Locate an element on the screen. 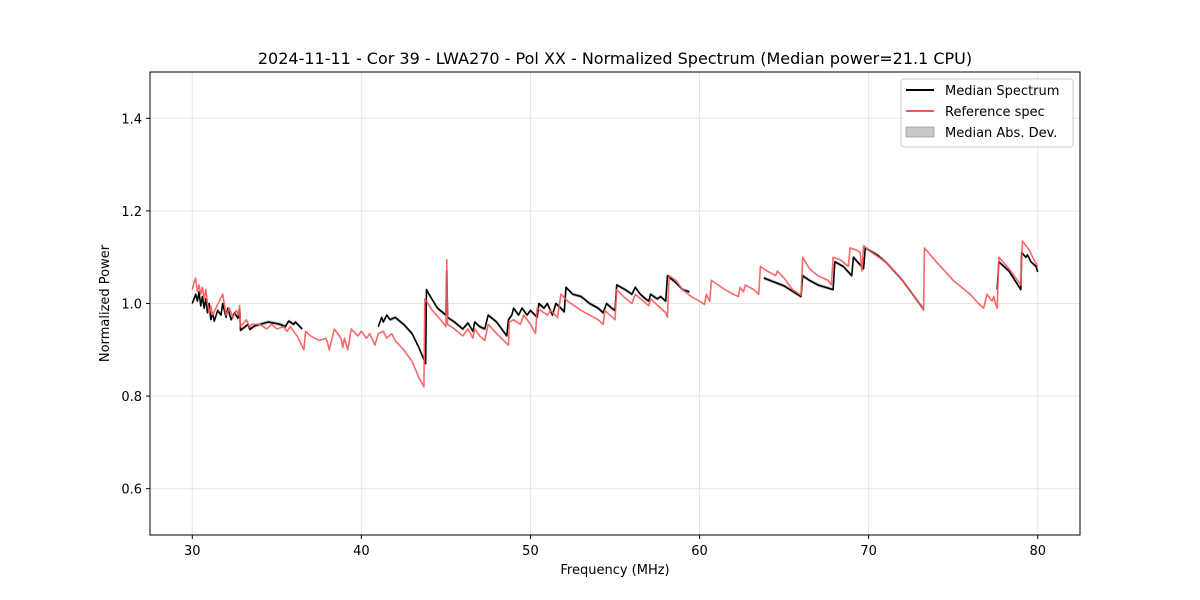 The image size is (1200, 600). legend-label-reference: Reference spec is located at coordinates (995, 112).